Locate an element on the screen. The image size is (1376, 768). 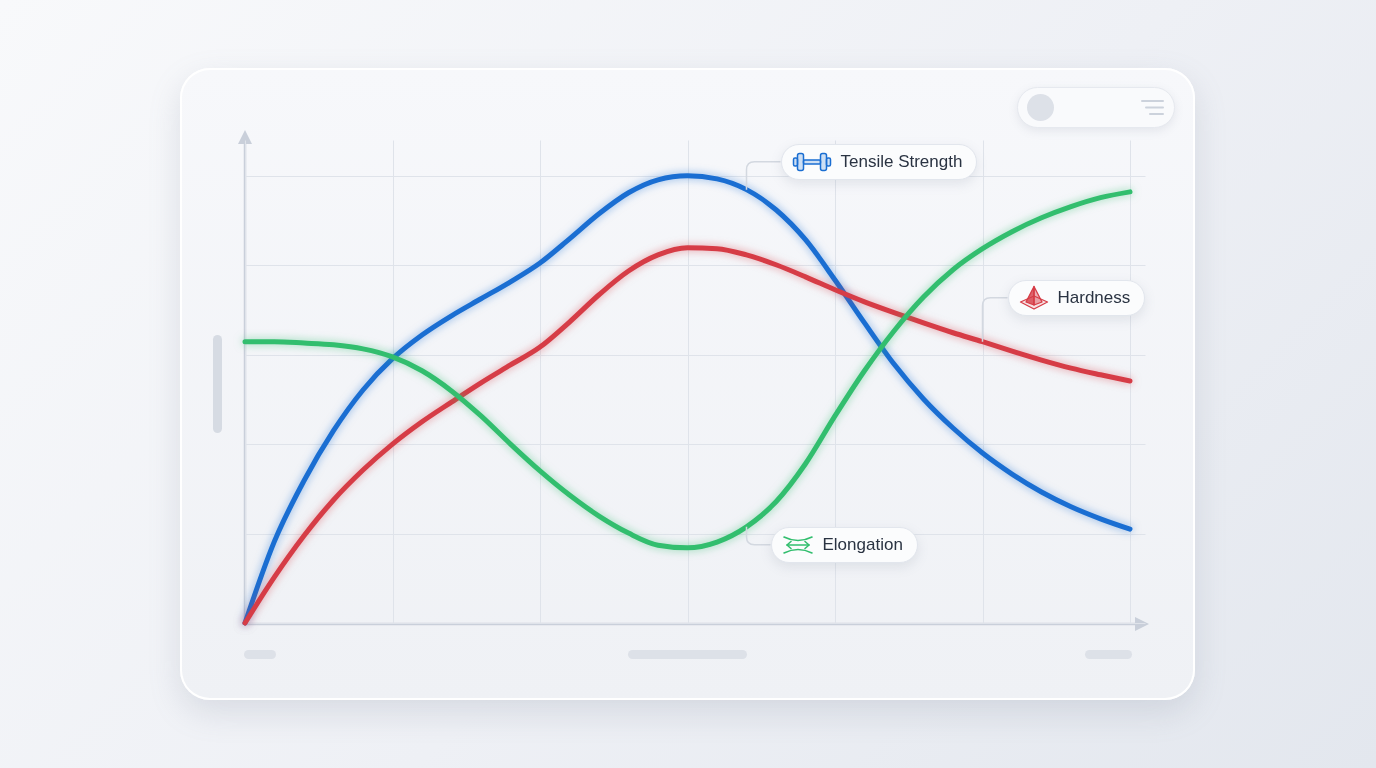
legend-label: Tensile Strength is located at coordinates (901, 161).